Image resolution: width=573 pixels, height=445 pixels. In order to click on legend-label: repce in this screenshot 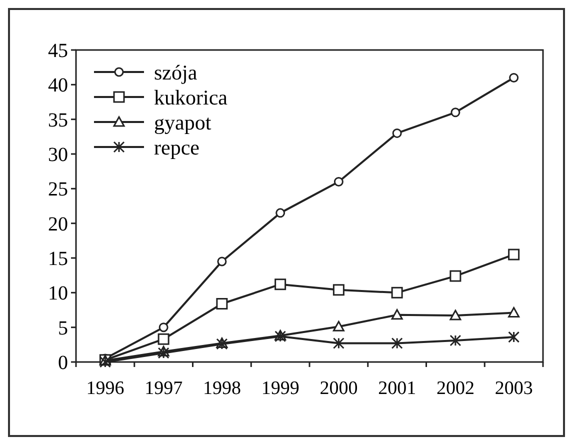, I will do `click(177, 147)`.